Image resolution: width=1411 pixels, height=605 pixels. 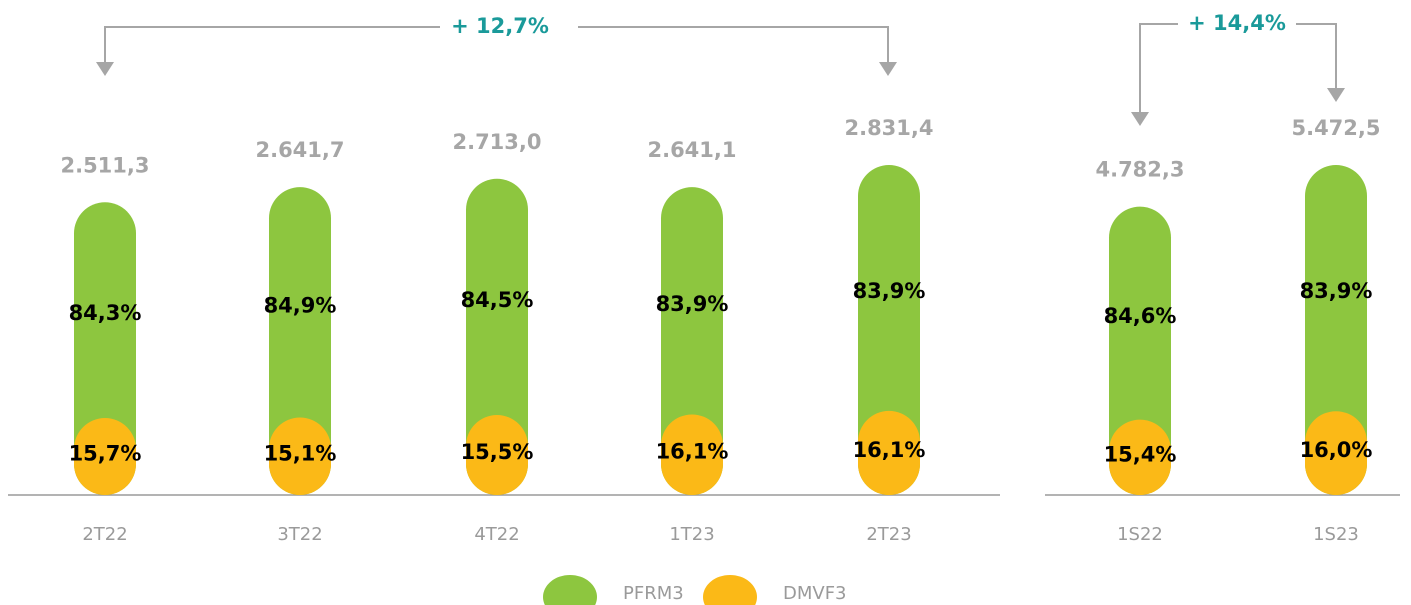 What do you see at coordinates (496, 142) in the screenshot?
I see `total-label: 2.713,0` at bounding box center [496, 142].